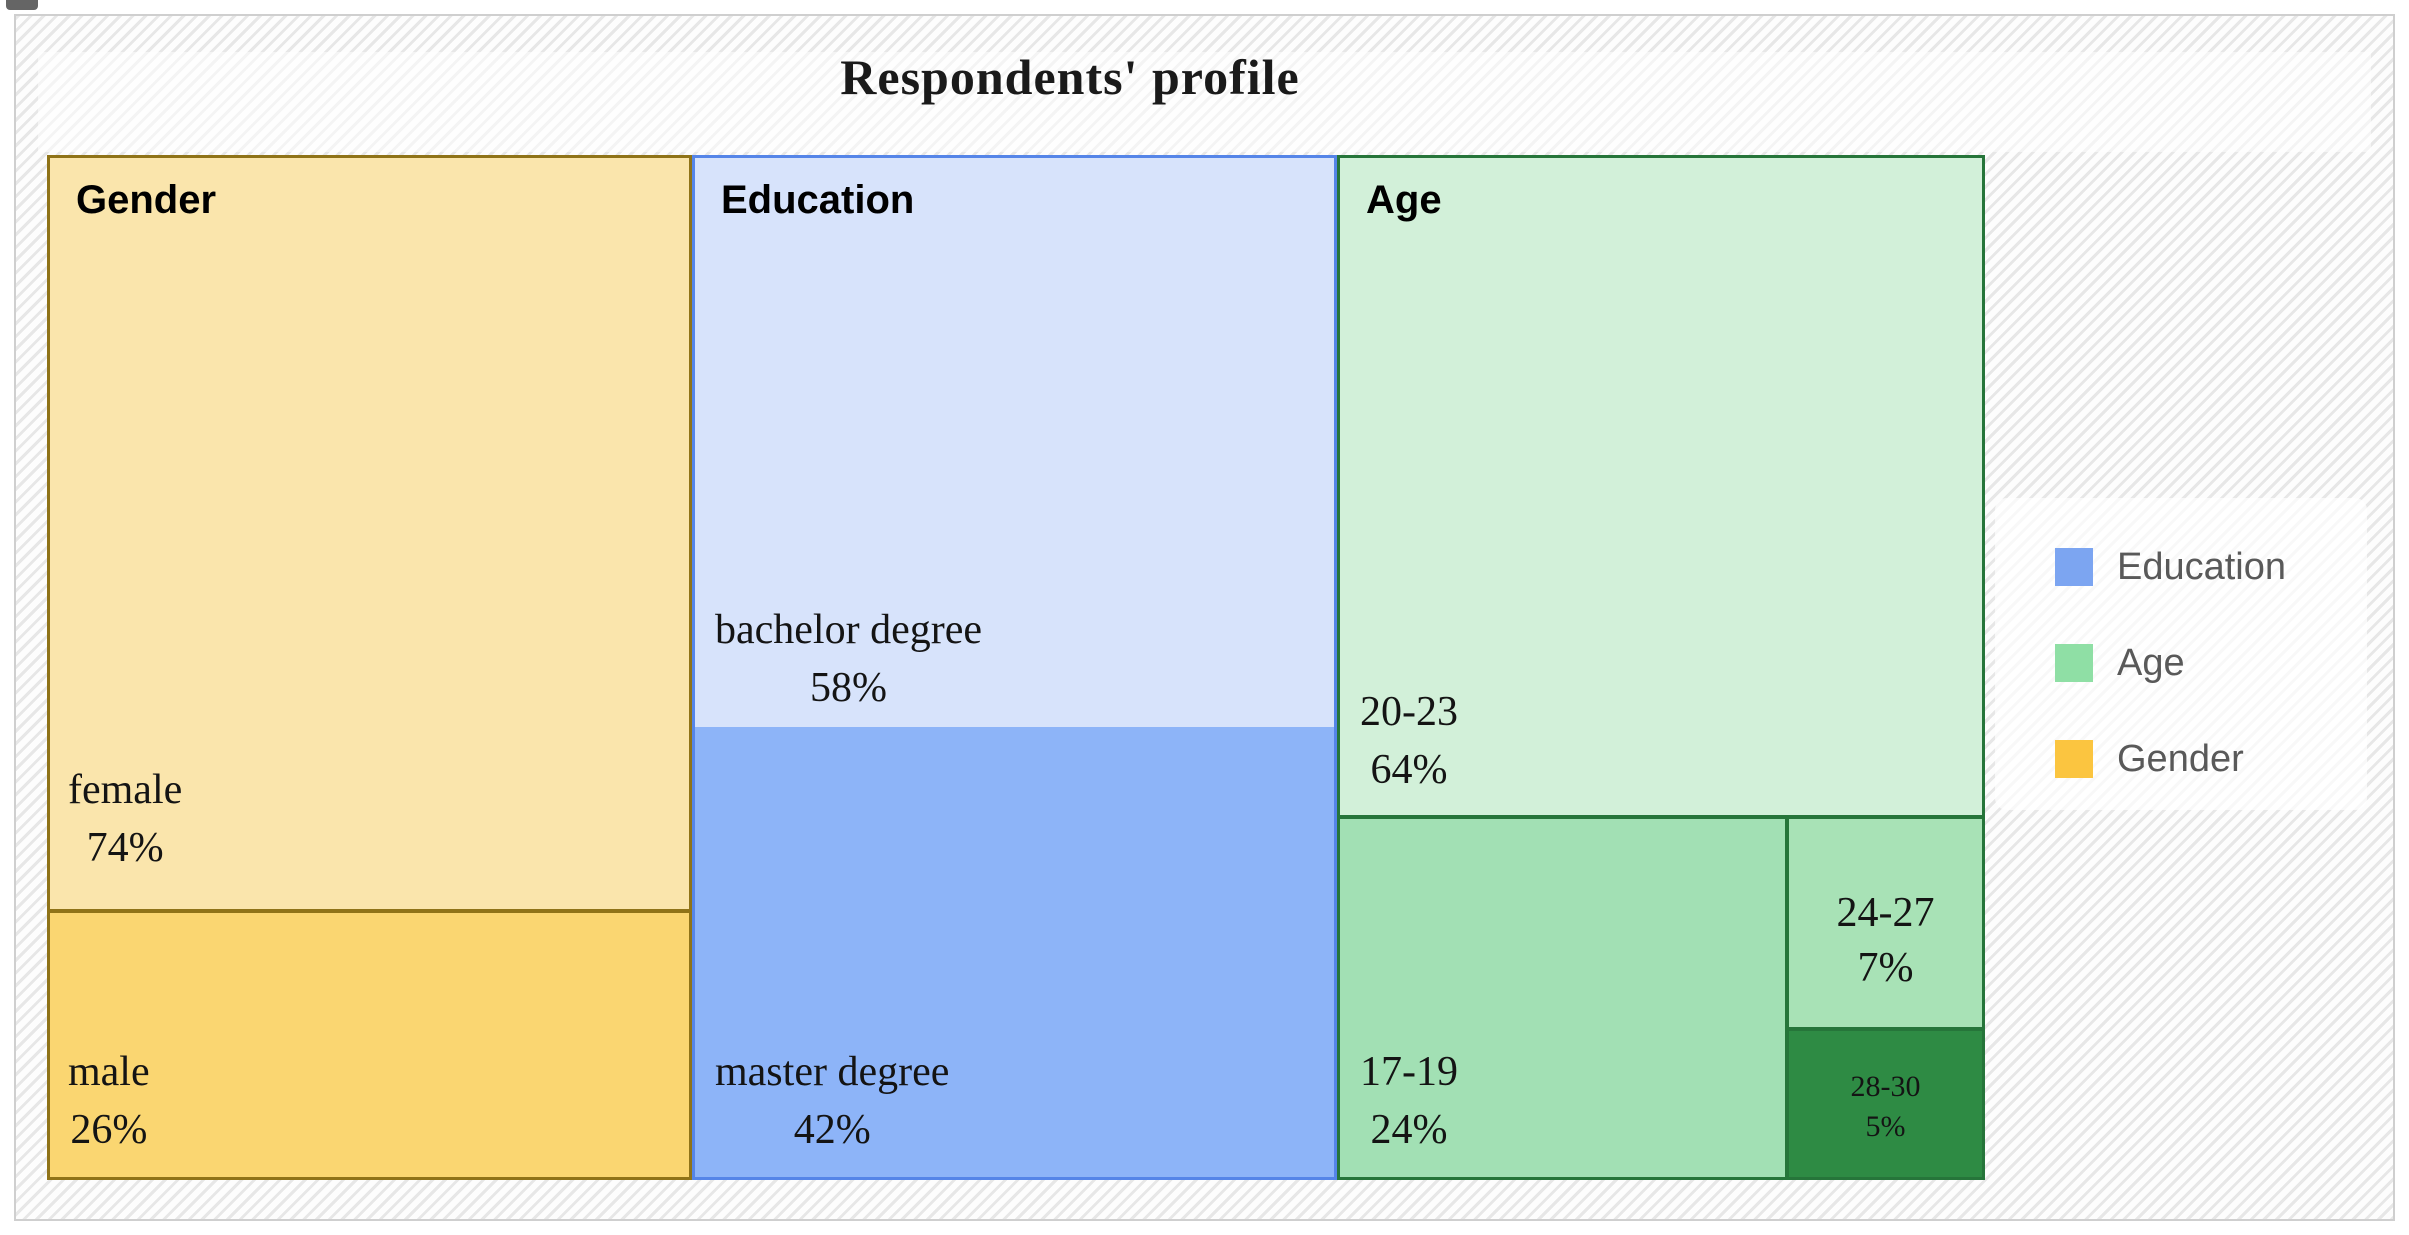 The image size is (2409, 1235). I want to click on corner-artifact, so click(22, 5).